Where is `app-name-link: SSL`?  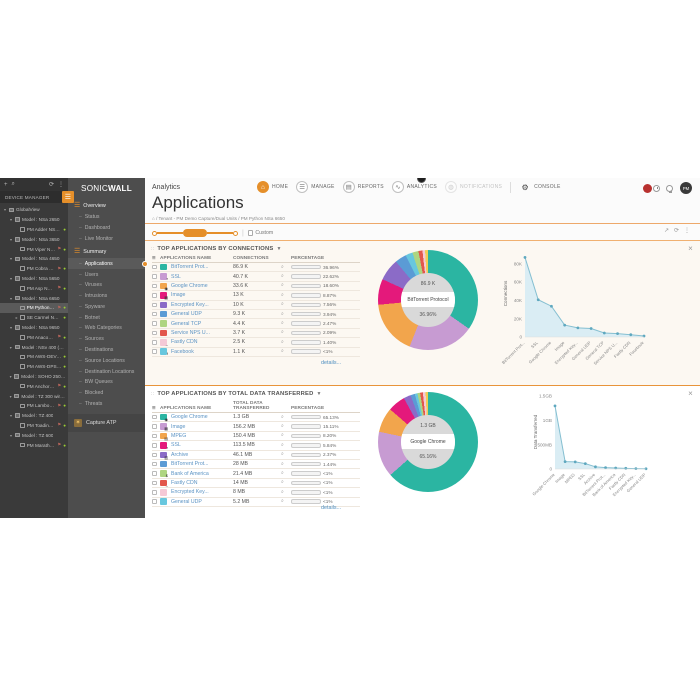
app-name-link: SSL is located at coordinates (176, 445).